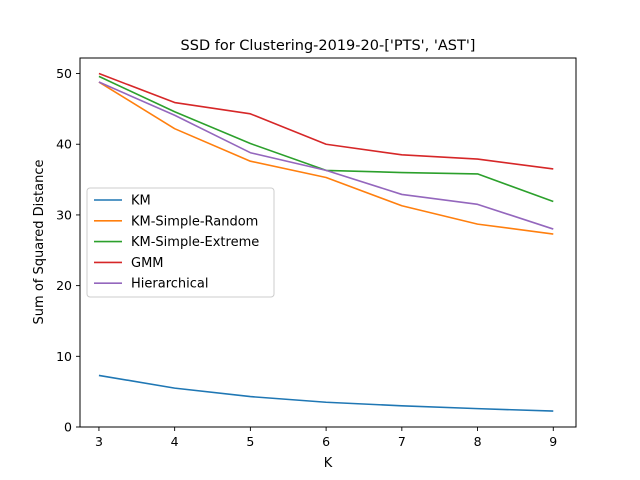 This screenshot has width=640, height=480. I want to click on x-tick-label: 4, so click(175, 441).